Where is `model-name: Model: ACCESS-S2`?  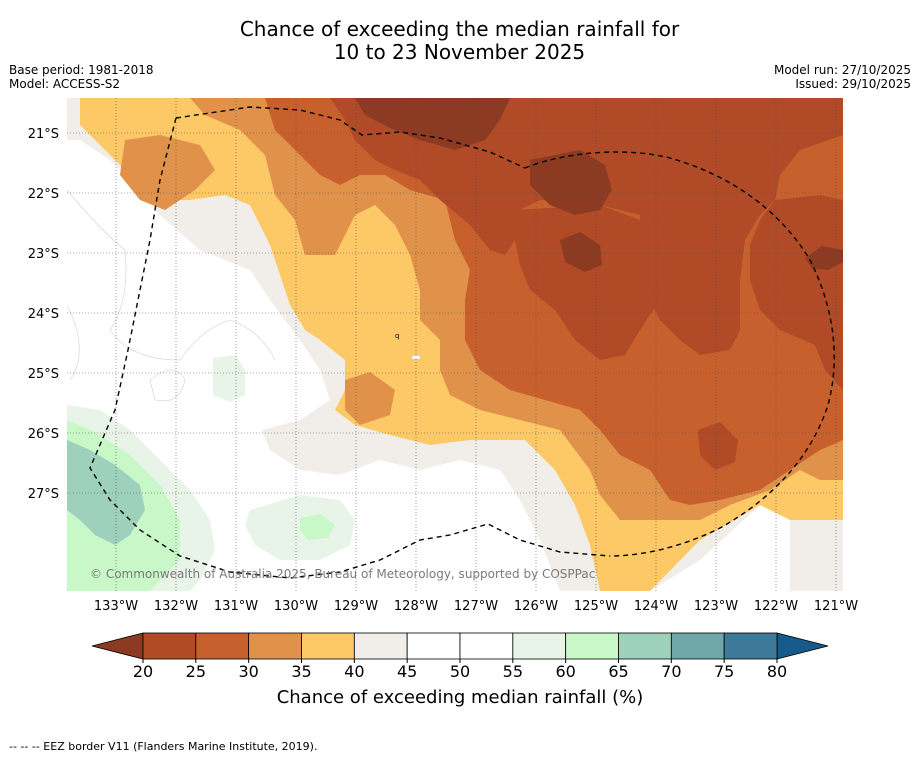 model-name: Model: ACCESS-S2 is located at coordinates (65, 84).